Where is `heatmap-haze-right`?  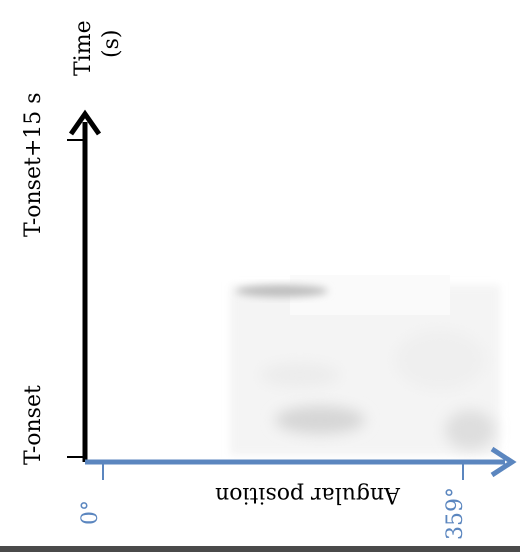 heatmap-haze-right is located at coordinates (440, 360).